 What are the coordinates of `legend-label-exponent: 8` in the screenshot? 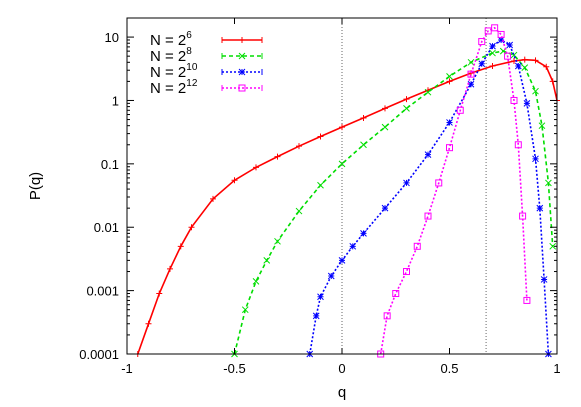 It's located at (189, 51).